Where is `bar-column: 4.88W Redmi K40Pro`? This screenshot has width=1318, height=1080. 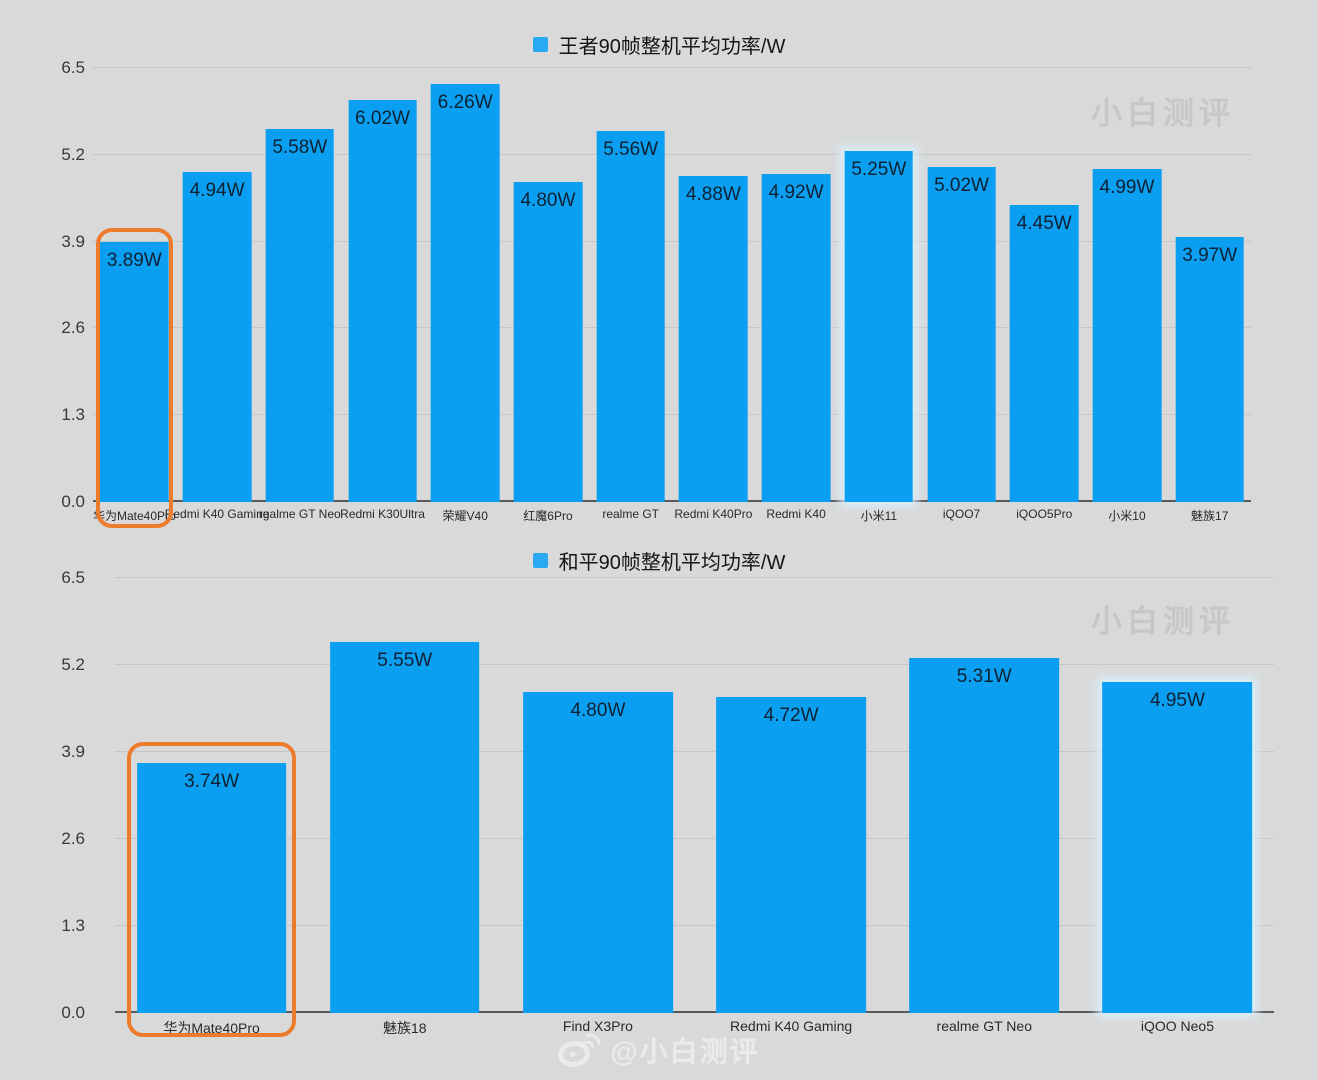
bar-column: 4.88W Redmi K40Pro is located at coordinates (713, 294).